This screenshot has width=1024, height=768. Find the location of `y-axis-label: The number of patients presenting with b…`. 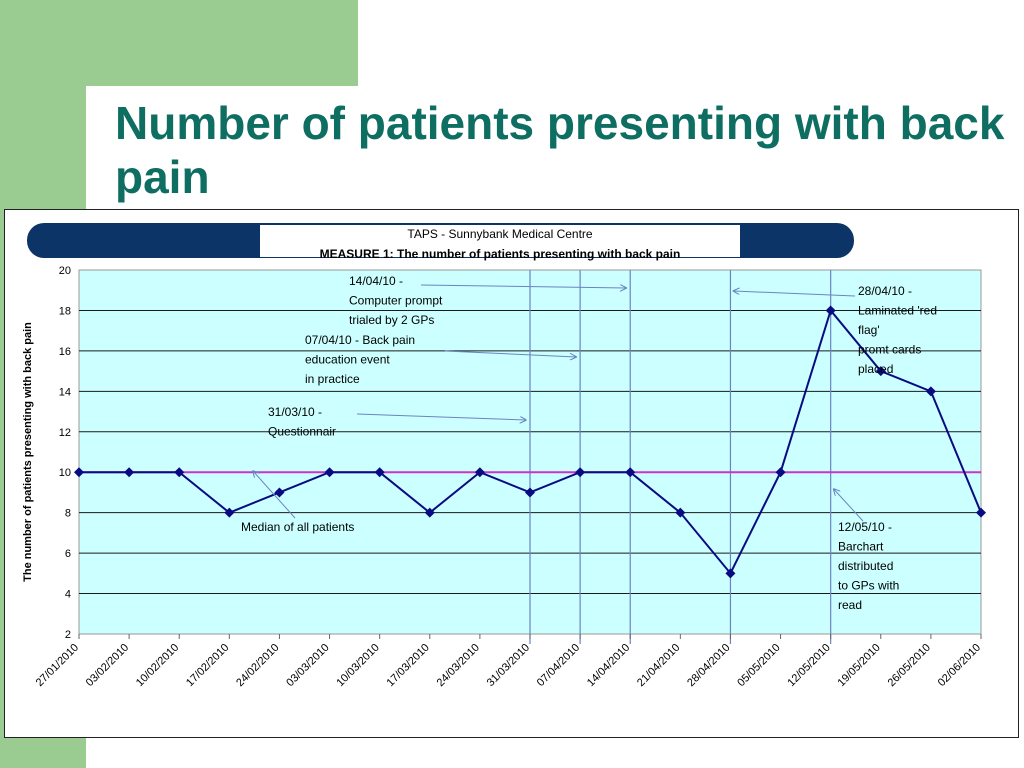

y-axis-label: The number of patients presenting with b… is located at coordinates (28, 452).